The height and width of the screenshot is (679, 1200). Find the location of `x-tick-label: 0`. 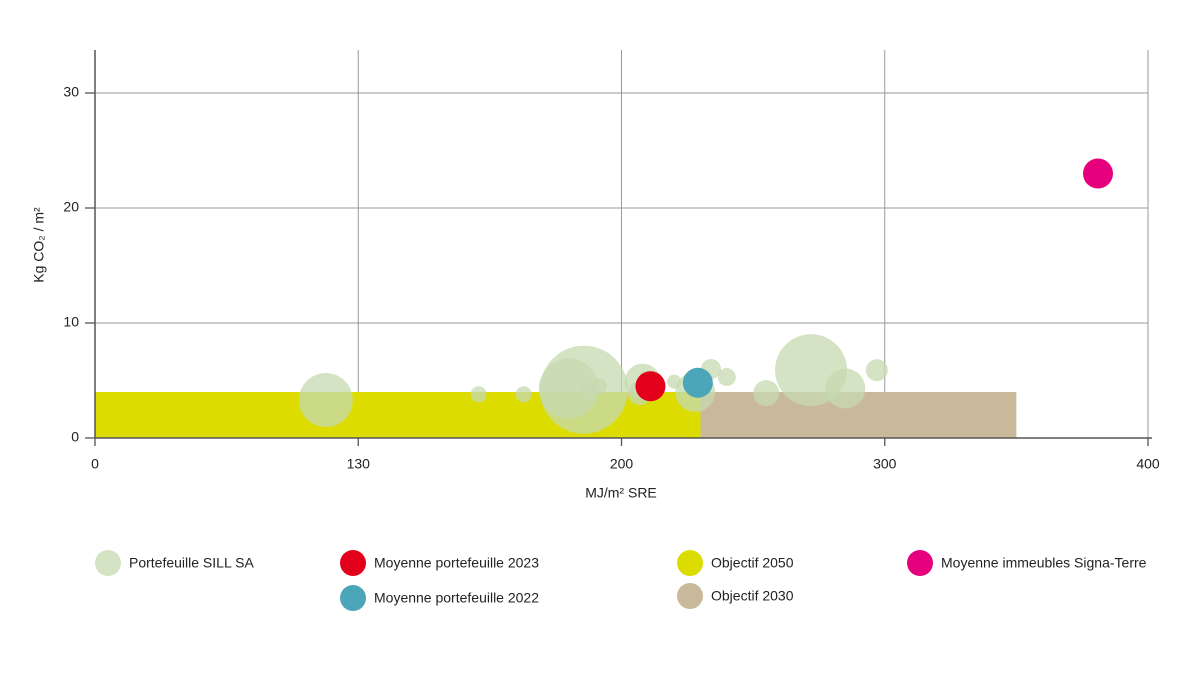

x-tick-label: 0 is located at coordinates (95, 464).